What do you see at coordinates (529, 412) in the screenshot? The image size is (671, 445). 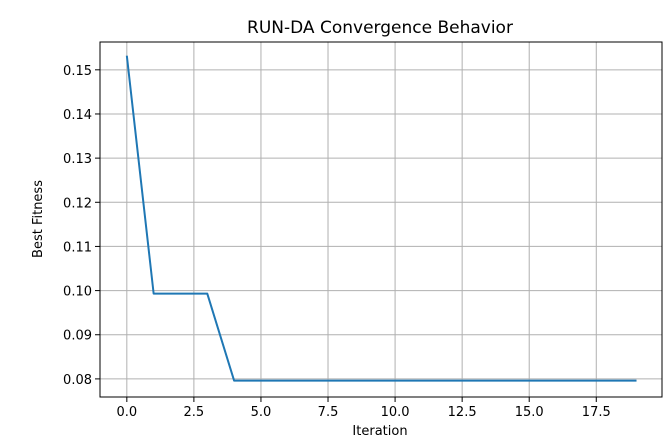 I see `x-tick-label: 15.0` at bounding box center [529, 412].